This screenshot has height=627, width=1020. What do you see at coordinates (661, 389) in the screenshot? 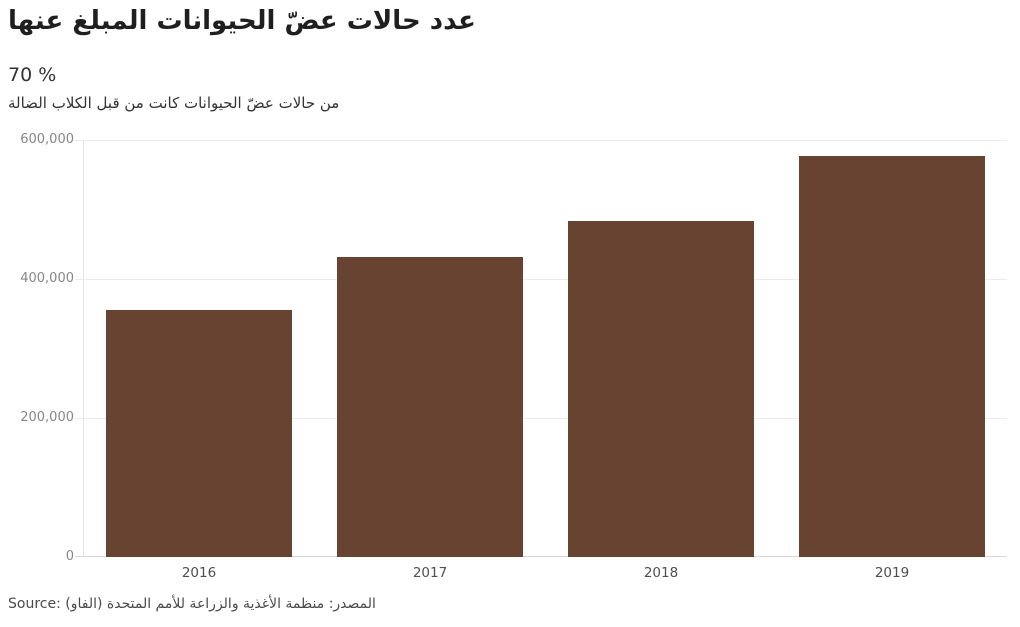
I see `bar-2018` at bounding box center [661, 389].